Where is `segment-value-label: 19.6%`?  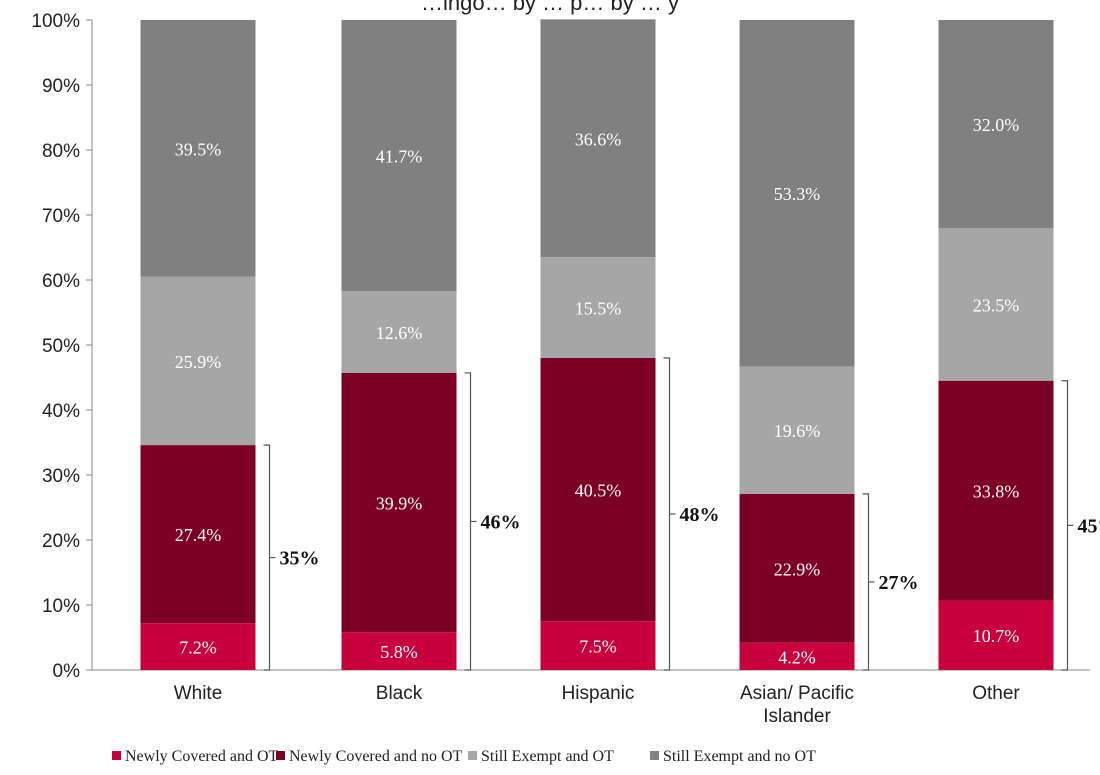
segment-value-label: 19.6% is located at coordinates (797, 431).